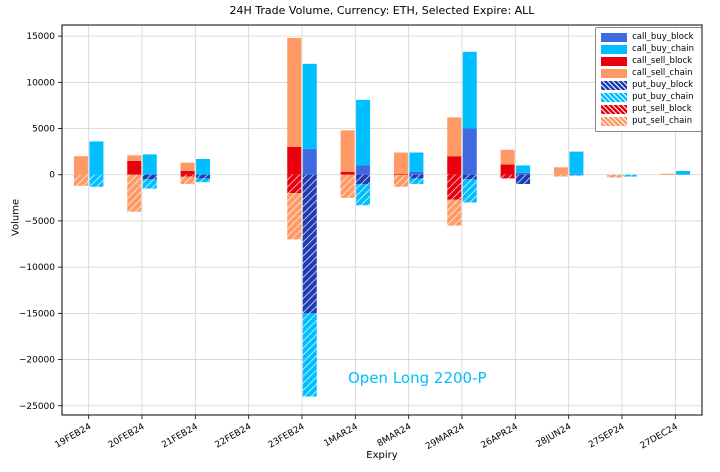 The height and width of the screenshot is (472, 720). I want to click on x-tick-label: 1MAR24, so click(341, 435).